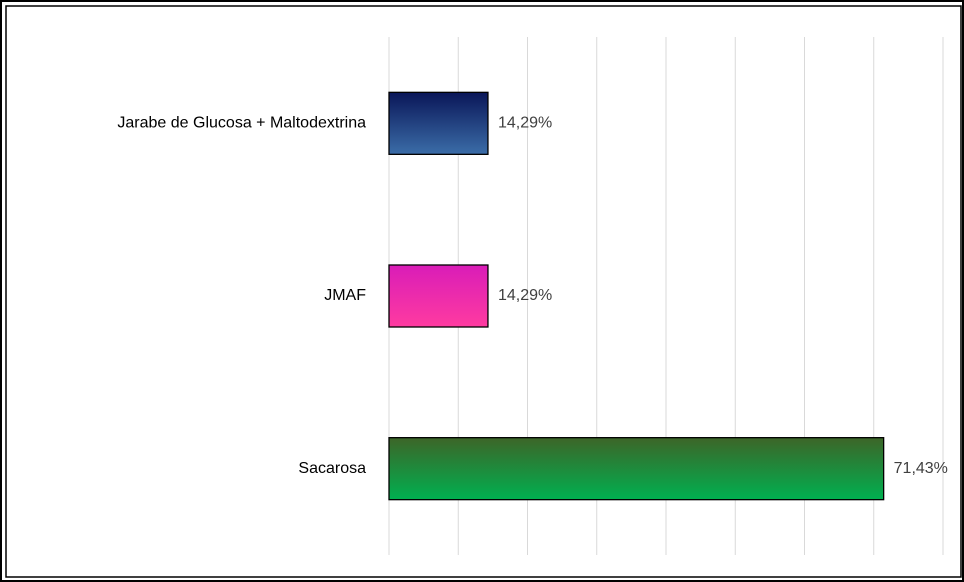 This screenshot has width=964, height=582. Describe the element at coordinates (345, 295) in the screenshot. I see `category-label: JMAF` at that location.